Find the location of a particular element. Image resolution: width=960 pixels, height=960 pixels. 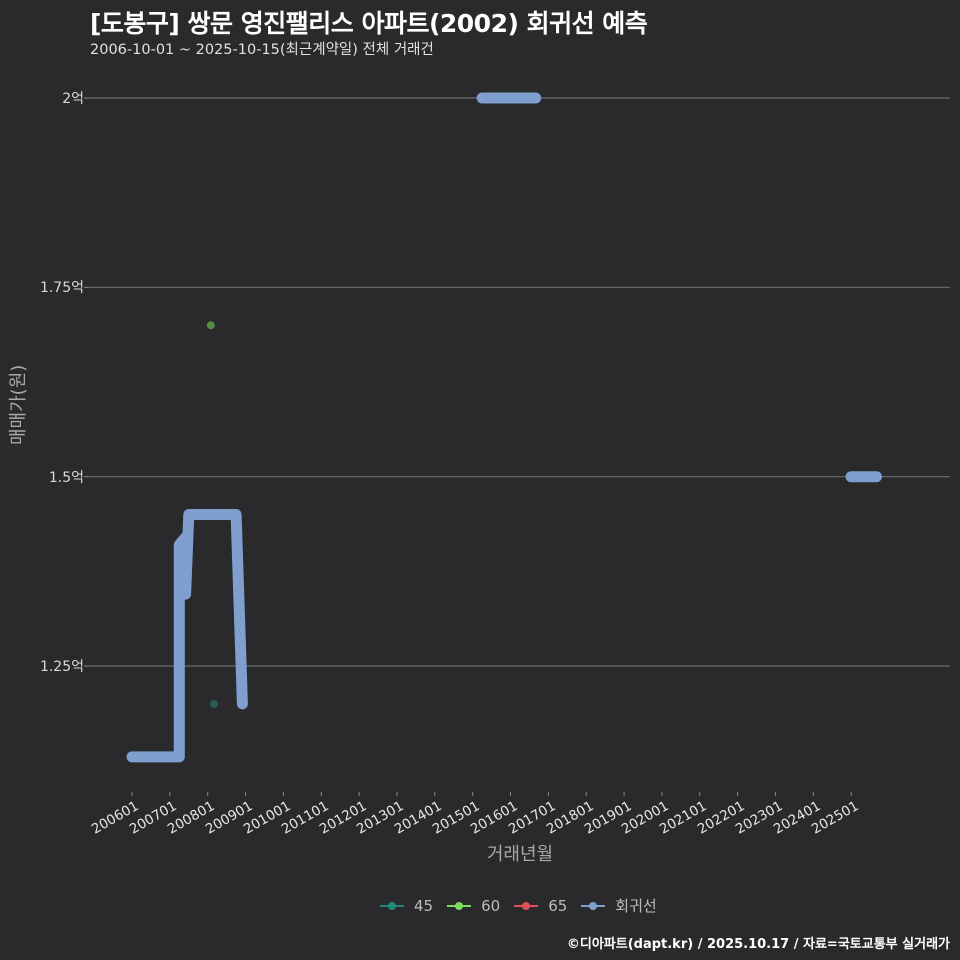

legend: 45 60 65 회귀선 is located at coordinates (525, 905).